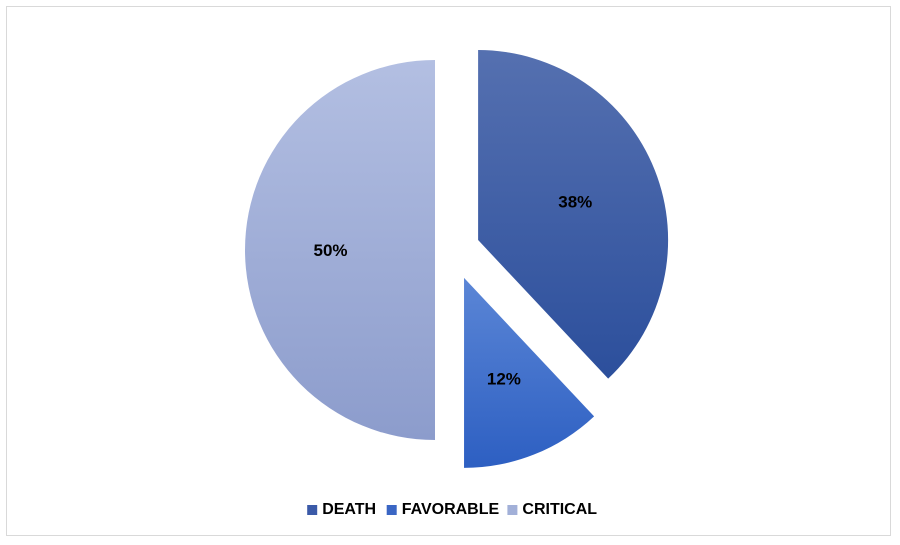  What do you see at coordinates (349, 509) in the screenshot?
I see `legend-label-death: DEATH` at bounding box center [349, 509].